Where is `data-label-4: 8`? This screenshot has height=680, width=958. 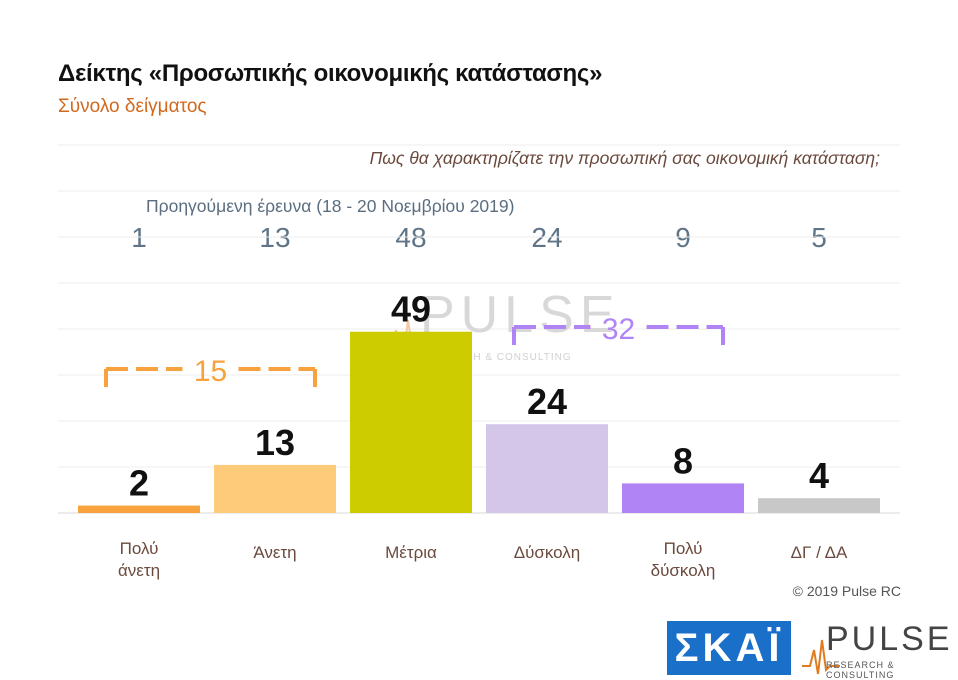
data-label-4: 8 is located at coordinates (683, 460).